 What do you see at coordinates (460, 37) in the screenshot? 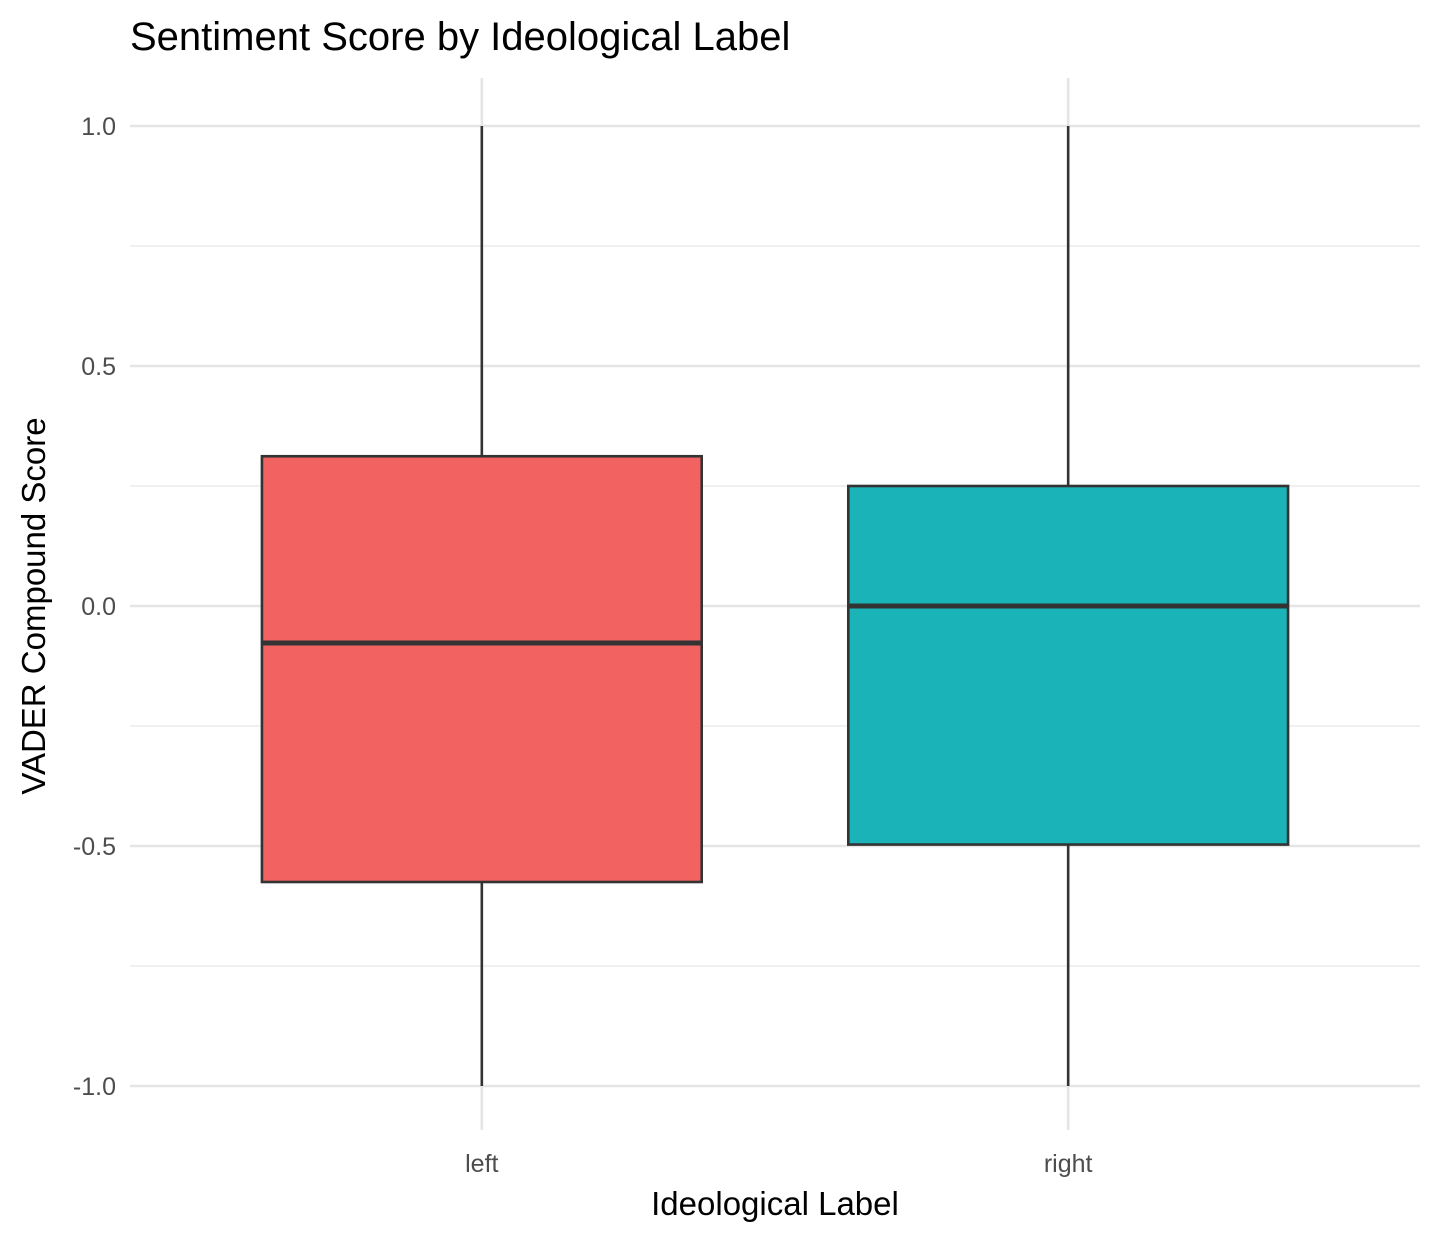
I see `chart-title: Sentiment Score by Ideological Label` at bounding box center [460, 37].